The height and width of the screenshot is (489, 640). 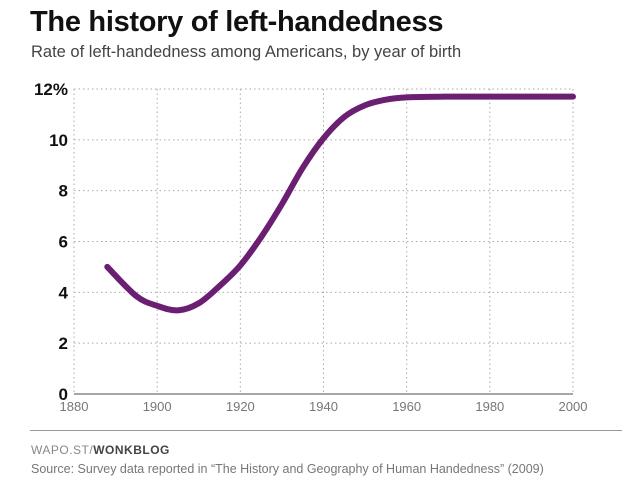 What do you see at coordinates (58, 140) in the screenshot?
I see `y-tick-label: 10` at bounding box center [58, 140].